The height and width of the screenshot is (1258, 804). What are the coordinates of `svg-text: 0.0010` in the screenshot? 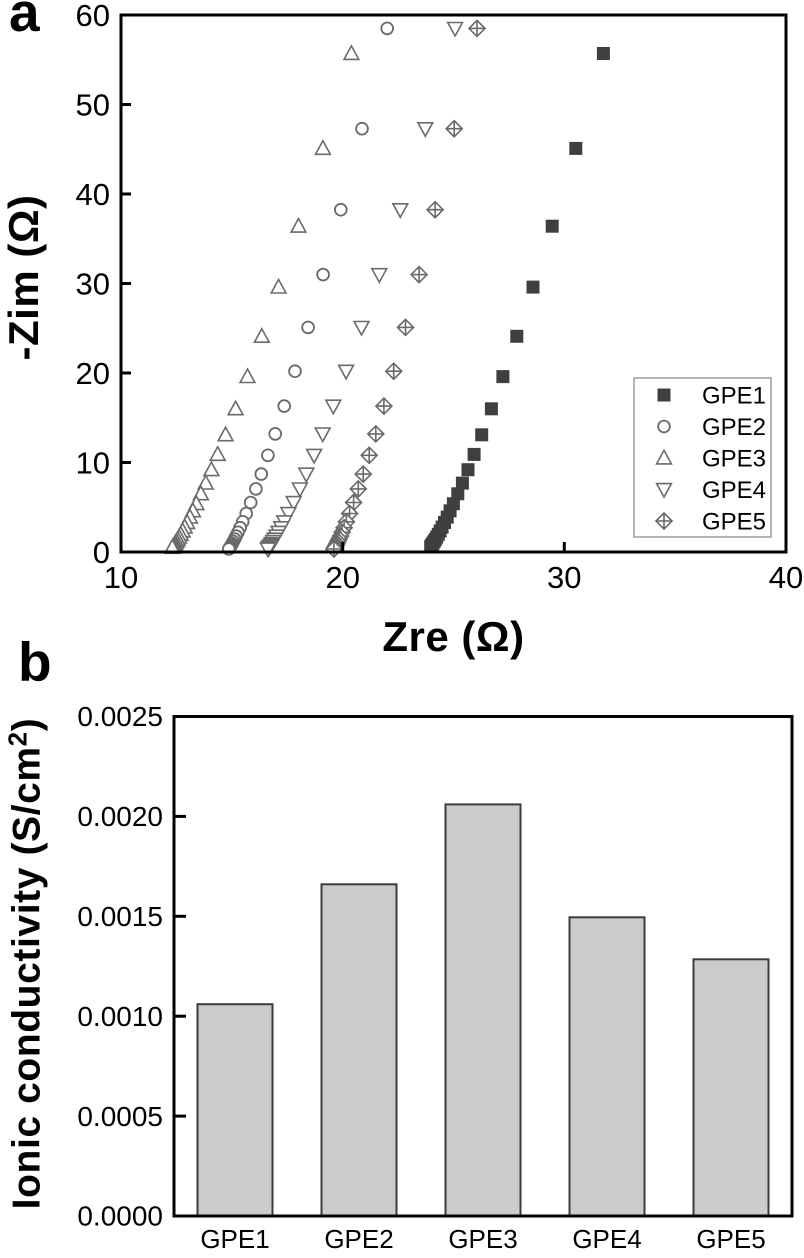 It's located at (120, 1016).